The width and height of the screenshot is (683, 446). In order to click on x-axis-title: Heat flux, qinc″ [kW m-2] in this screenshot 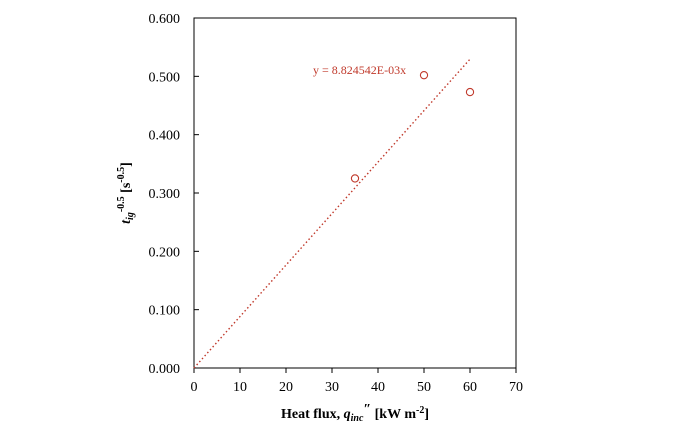, I will do `click(355, 413)`.